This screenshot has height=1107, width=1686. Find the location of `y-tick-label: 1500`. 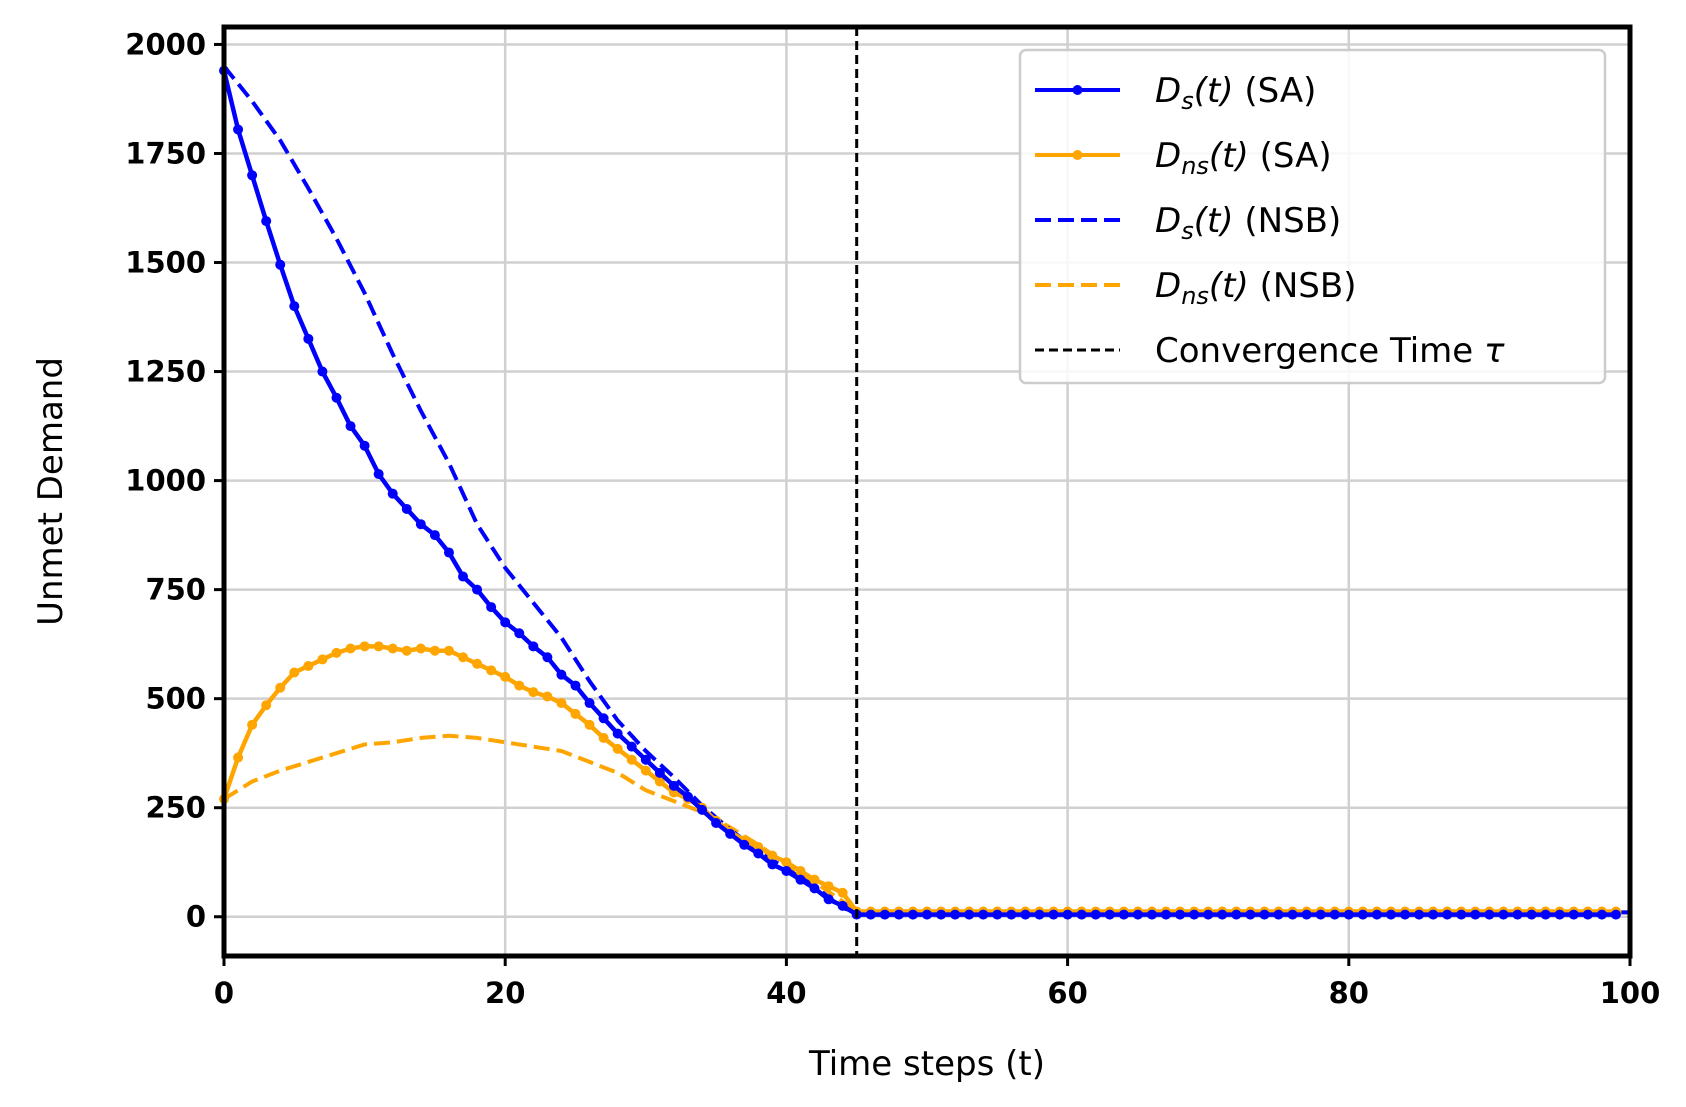

y-tick-label: 1500 is located at coordinates (165, 263).